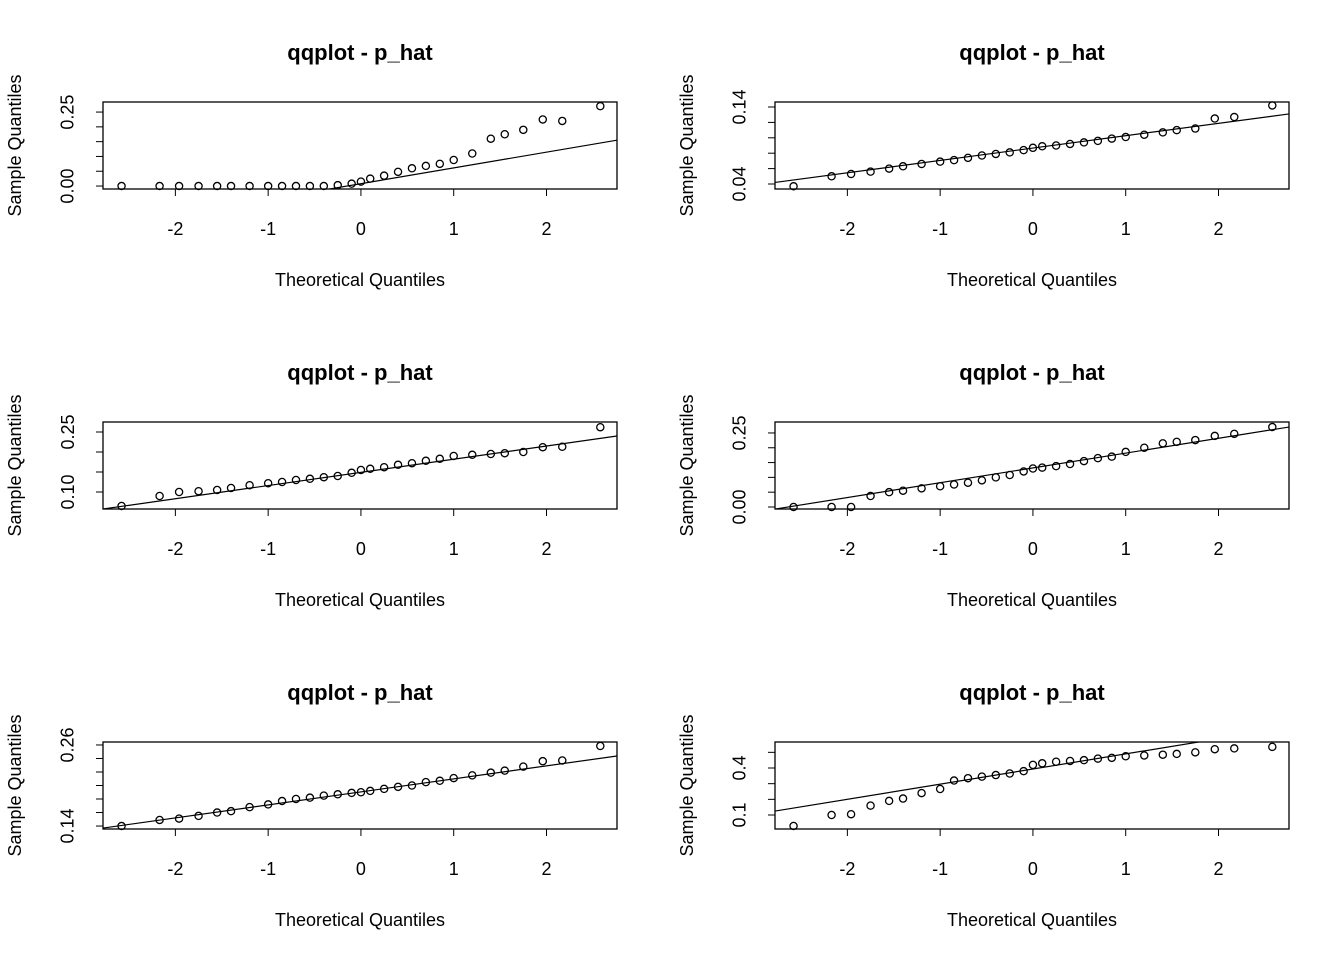  I want to click on y-axis-label: Sample Quantiles, so click(15, 465).